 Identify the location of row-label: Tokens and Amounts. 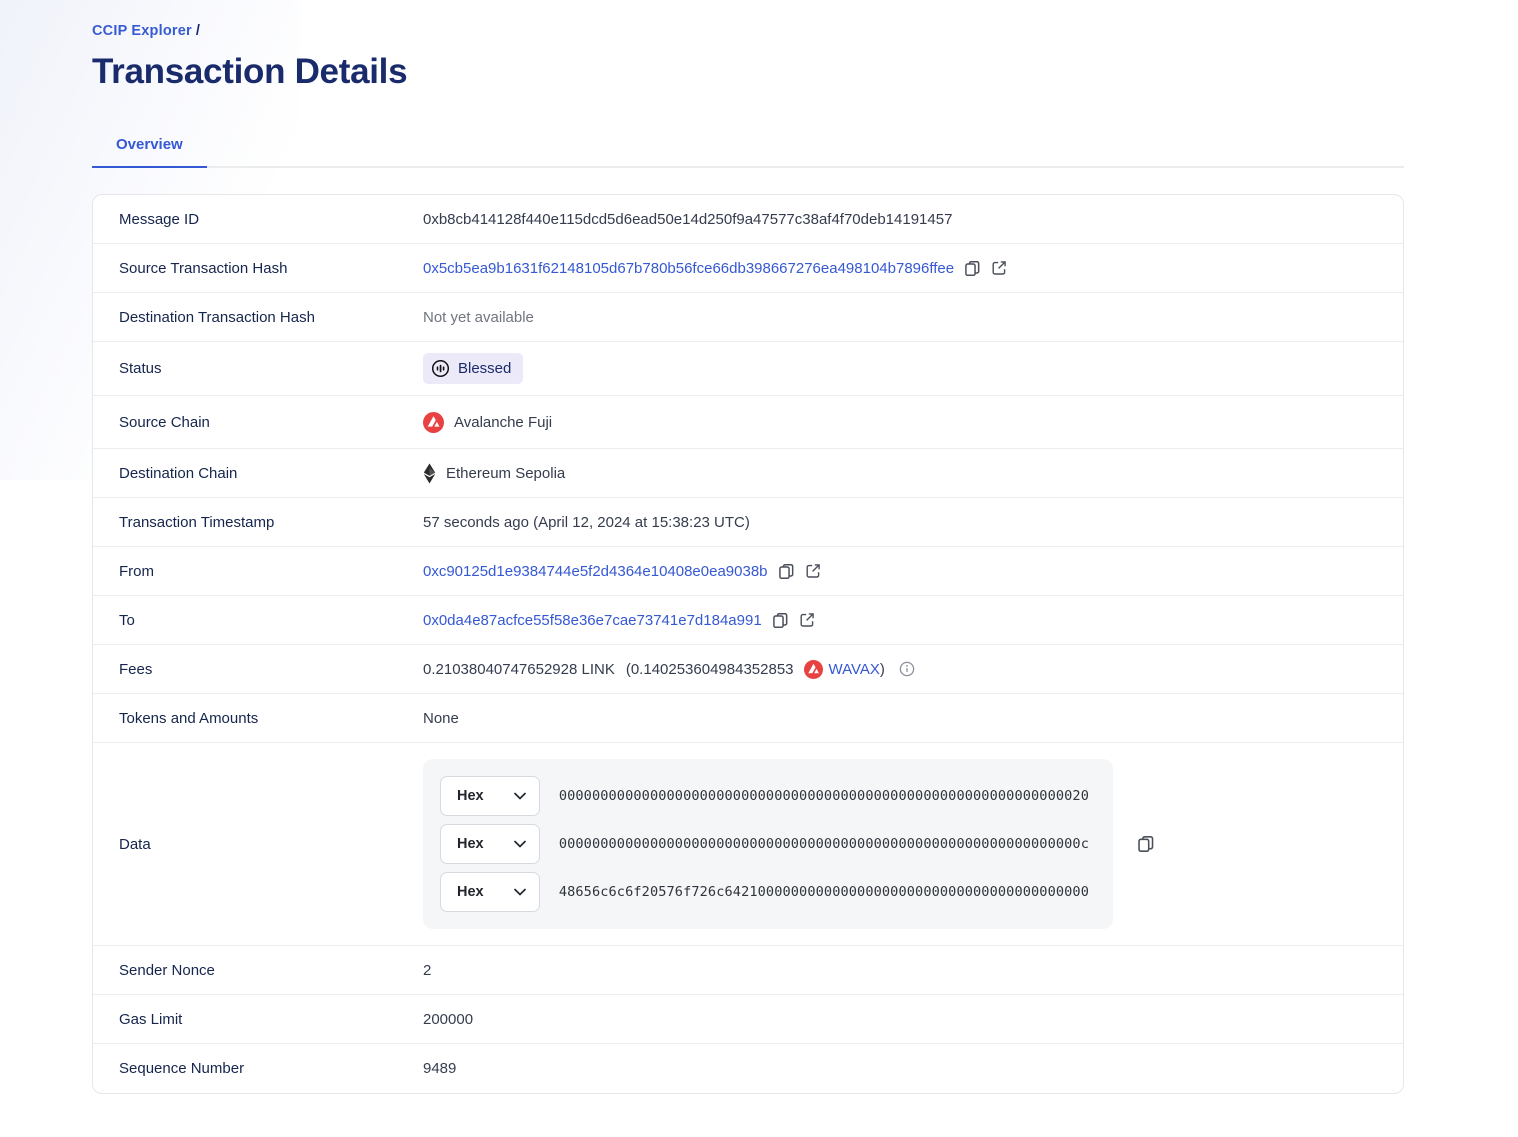
(189, 718).